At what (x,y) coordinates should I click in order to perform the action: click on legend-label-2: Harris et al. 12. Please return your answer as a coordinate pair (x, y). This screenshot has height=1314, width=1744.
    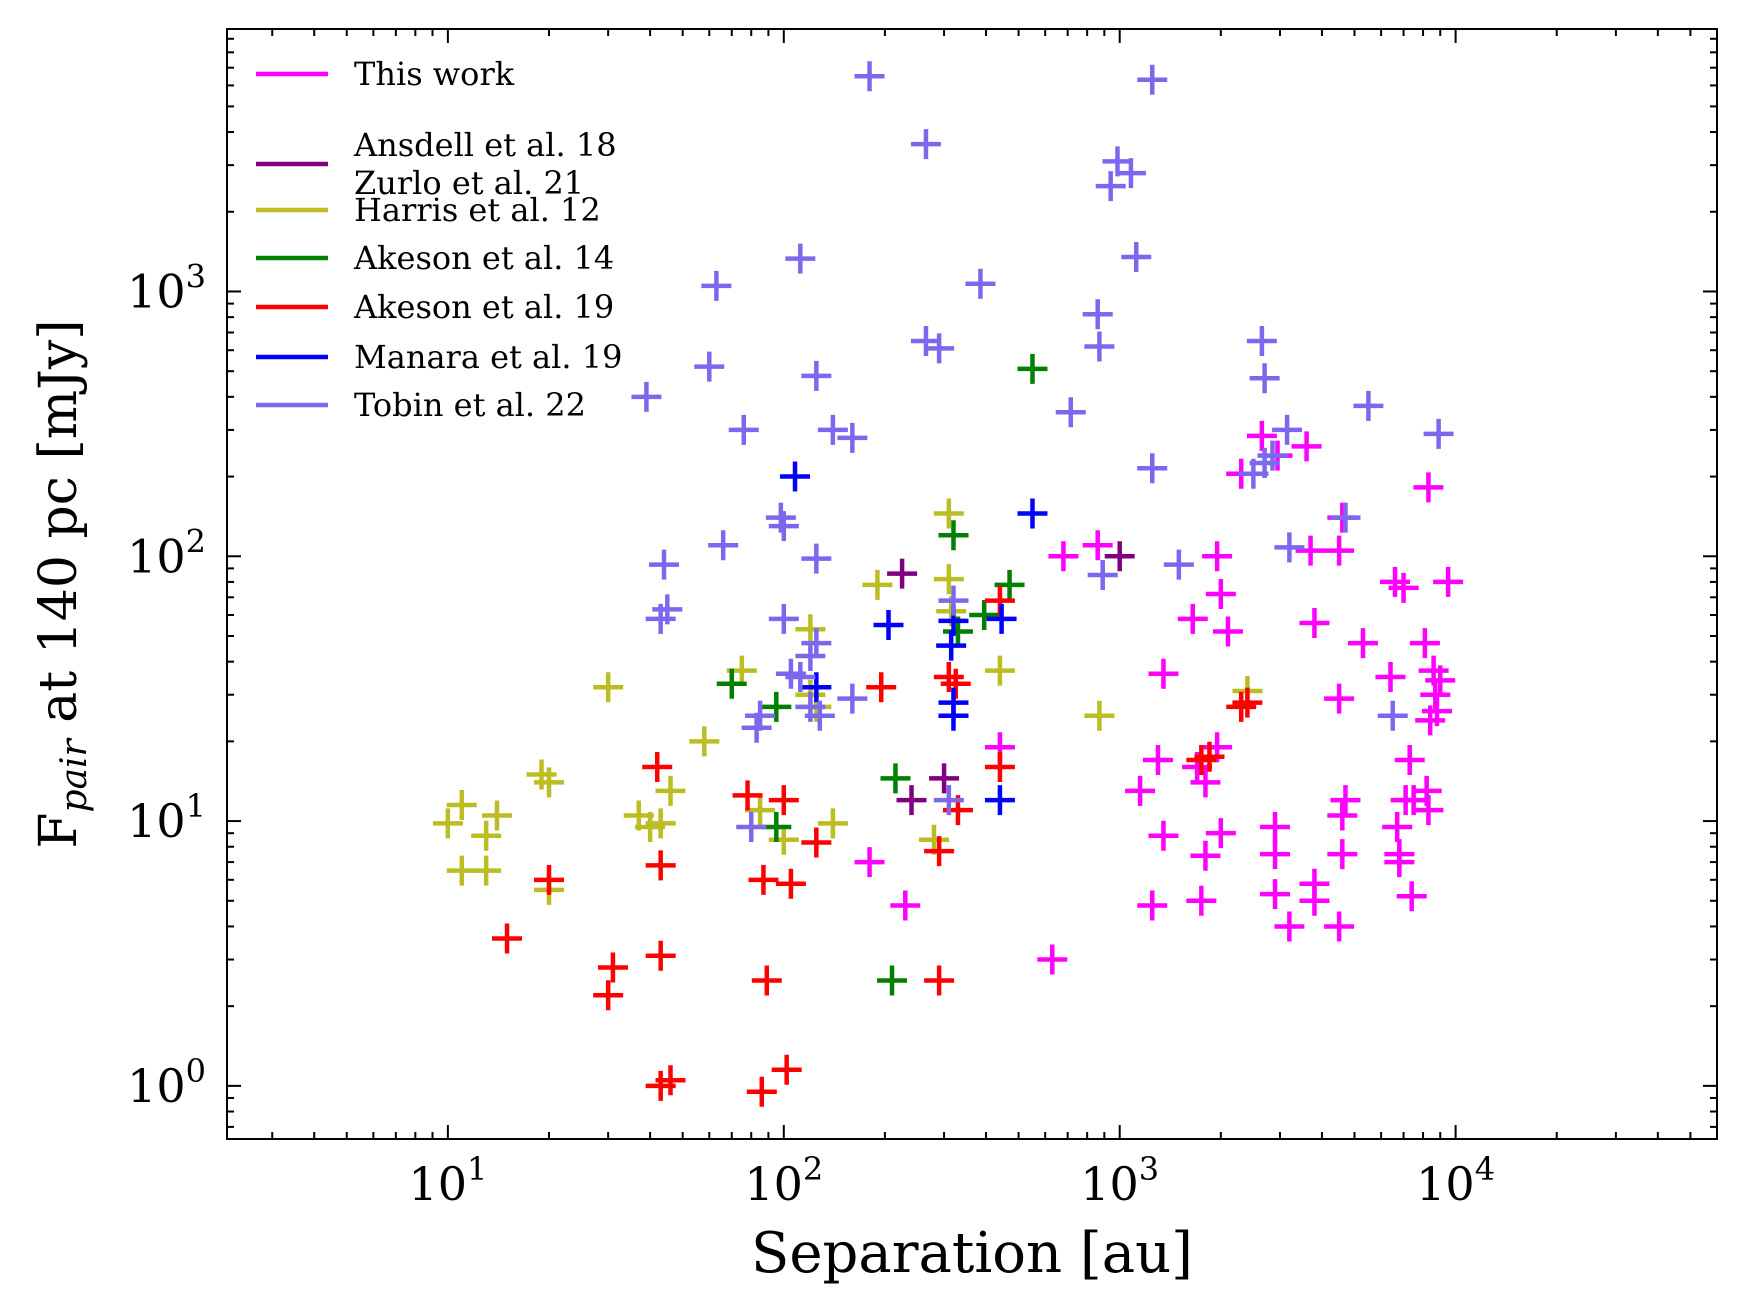
    Looking at the image, I should click on (477, 210).